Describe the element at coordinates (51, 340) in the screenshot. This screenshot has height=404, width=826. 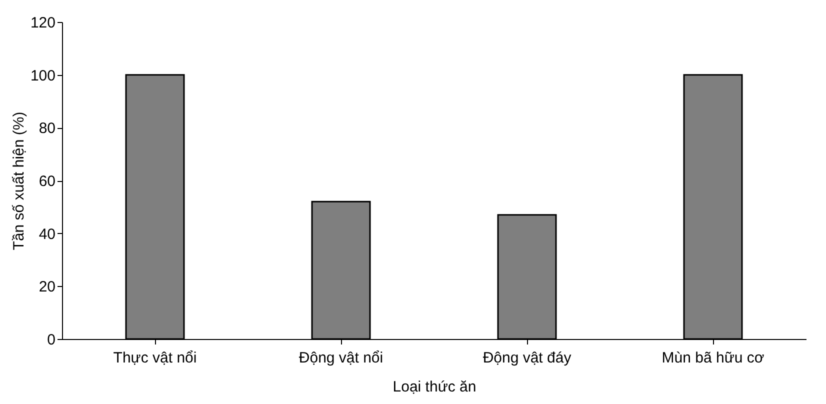
I see `y-tick-label: 0` at that location.